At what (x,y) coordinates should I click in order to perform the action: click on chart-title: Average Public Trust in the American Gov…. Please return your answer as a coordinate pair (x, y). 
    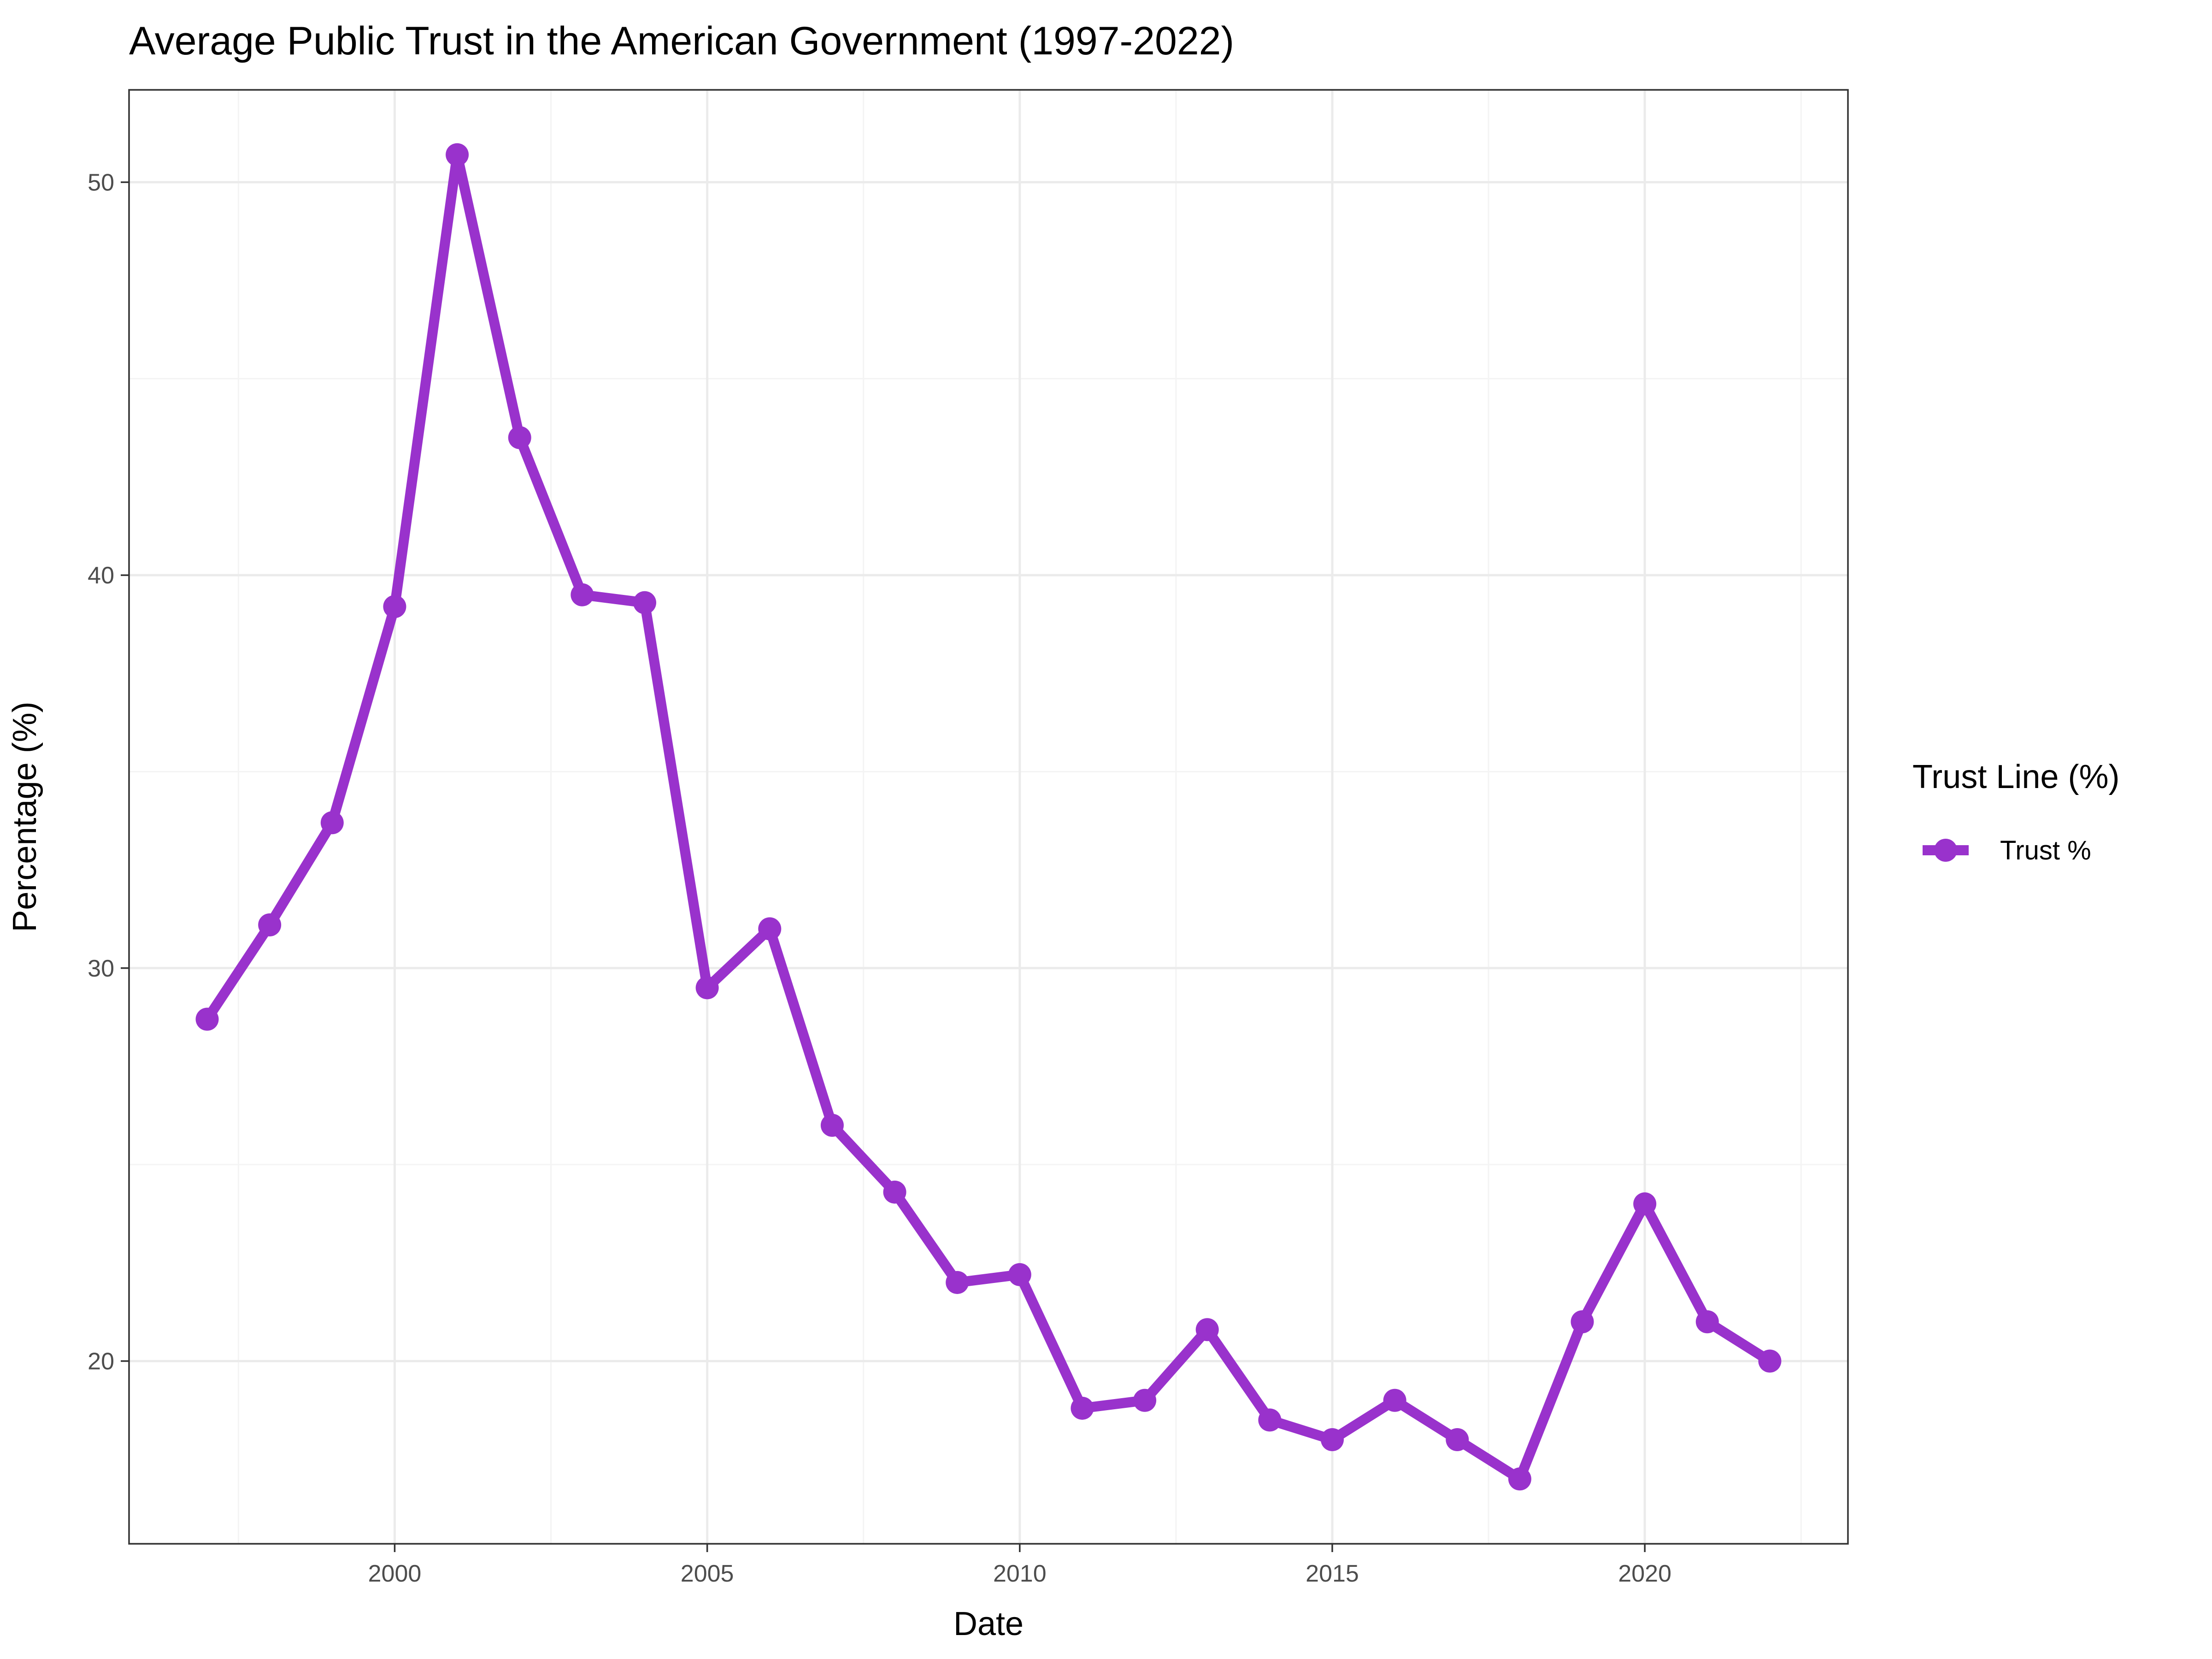
    Looking at the image, I should click on (681, 41).